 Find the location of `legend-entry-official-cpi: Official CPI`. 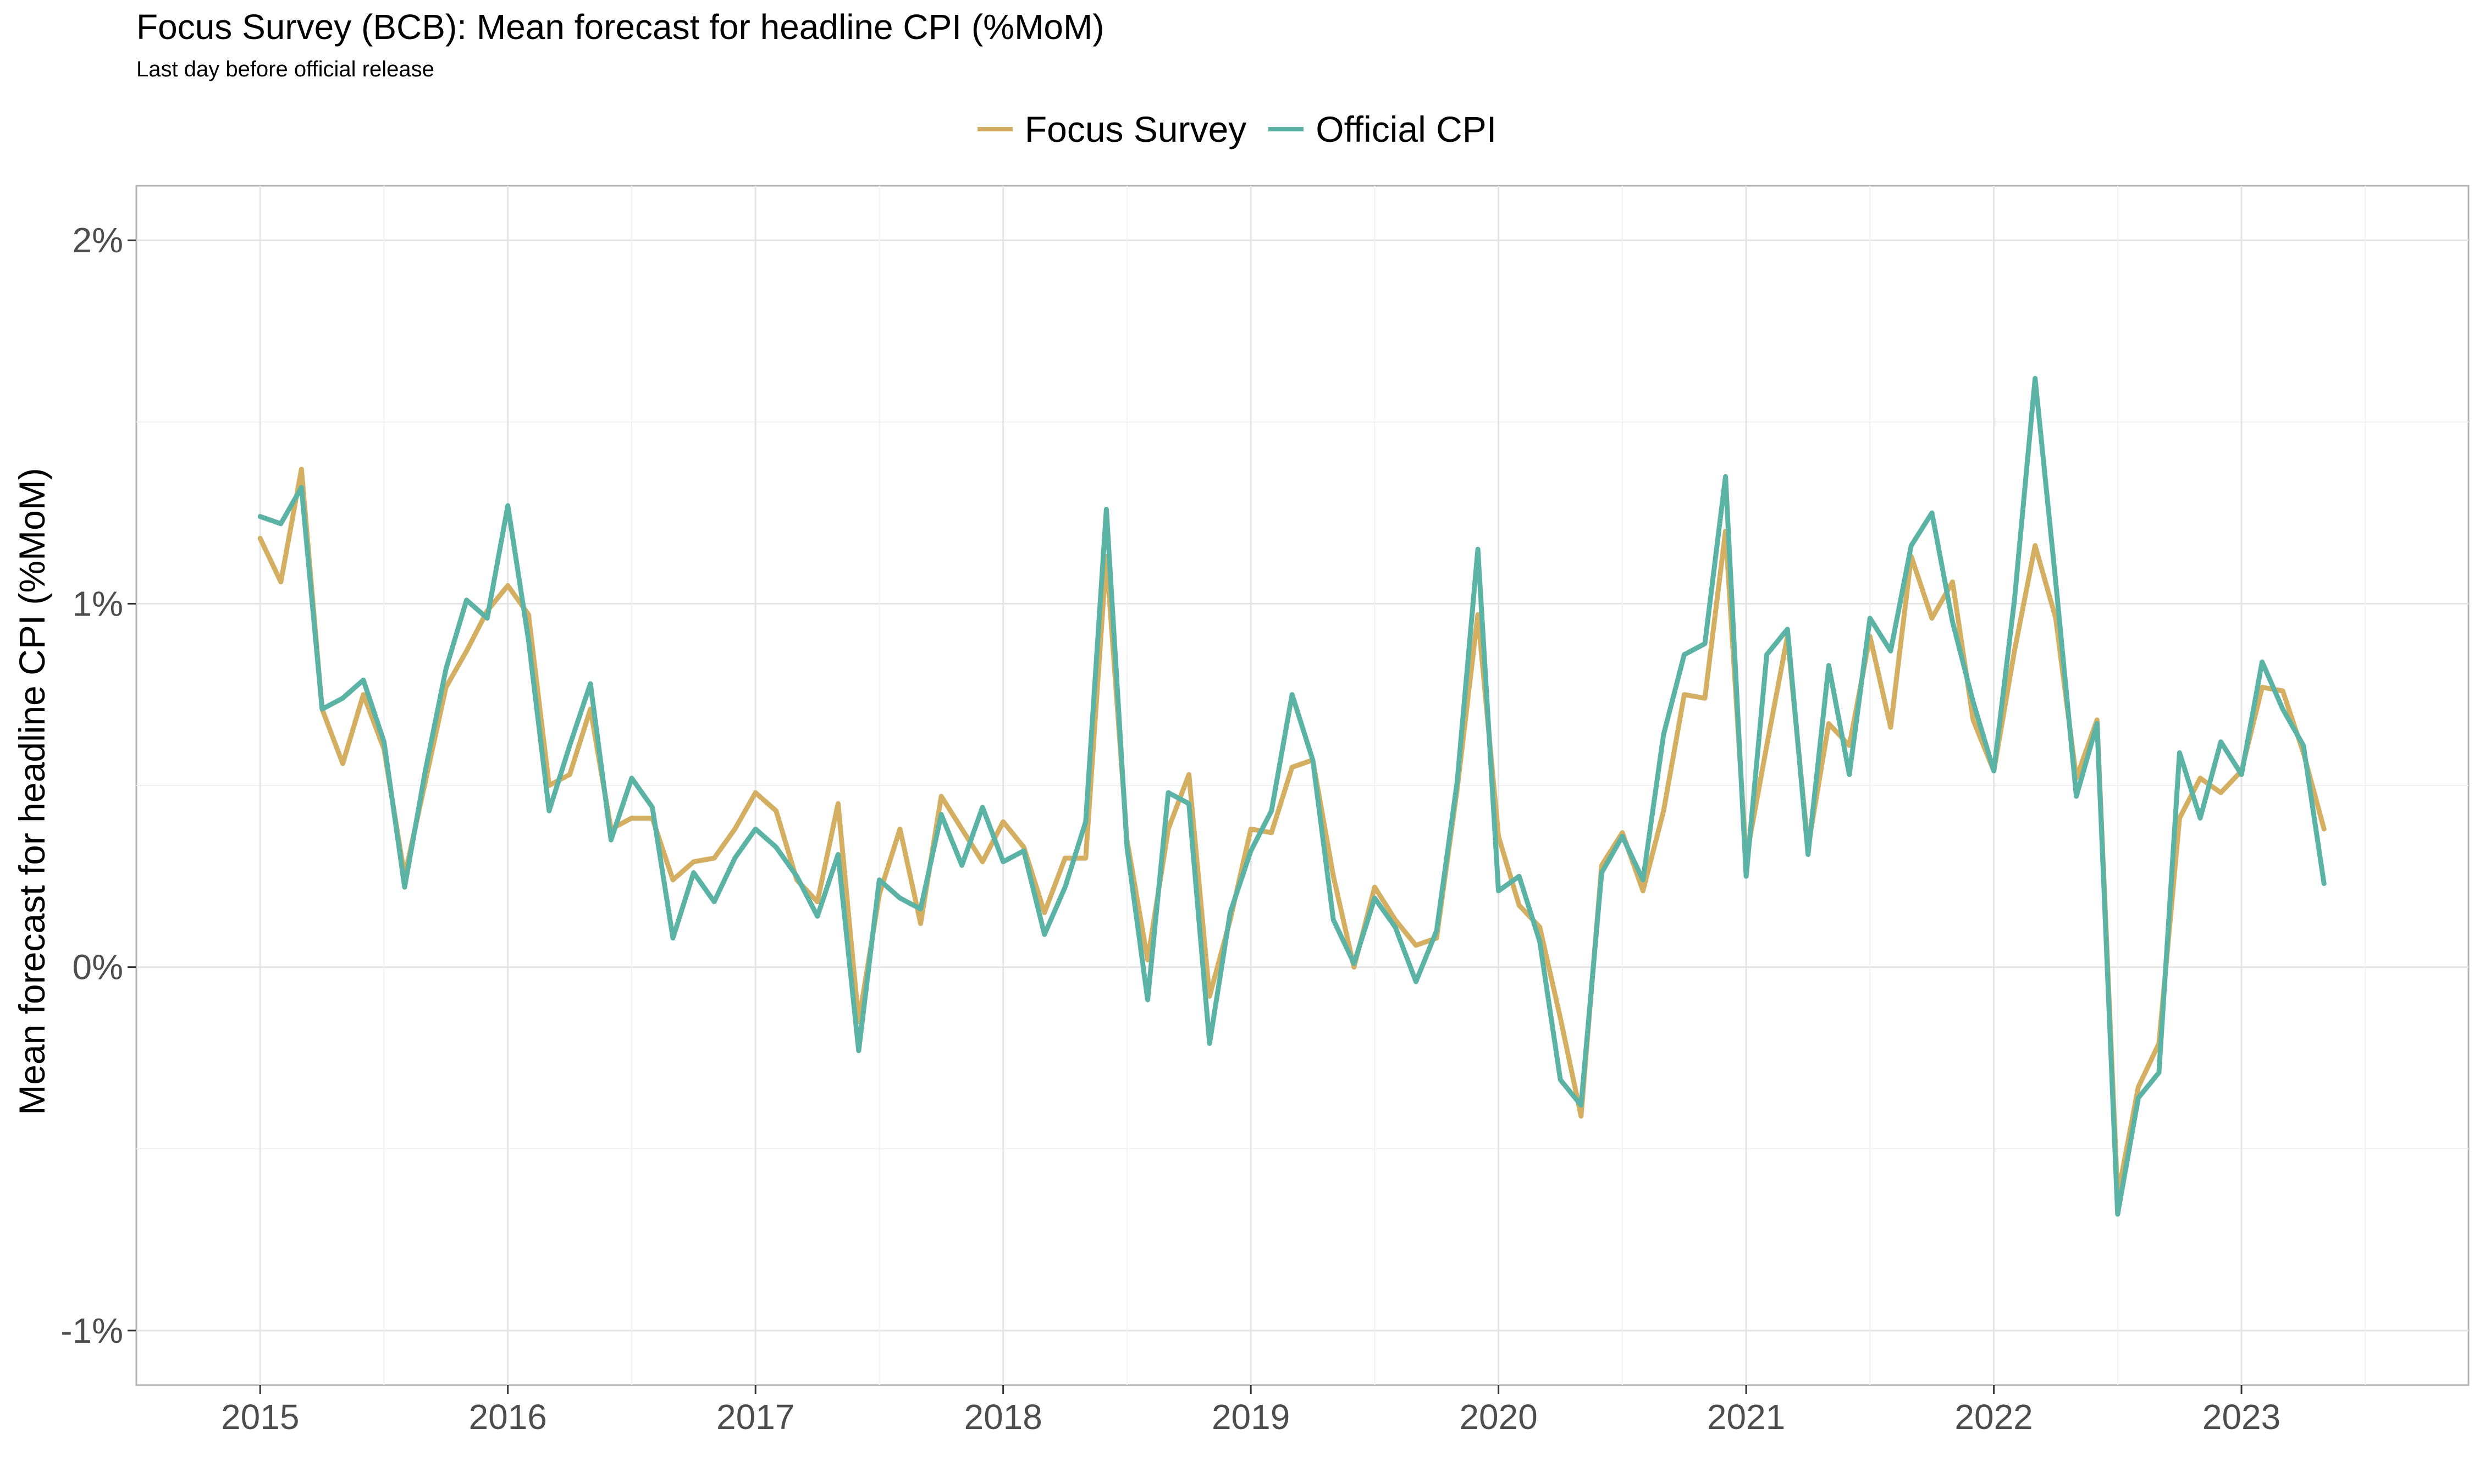

legend-entry-official-cpi: Official CPI is located at coordinates (1382, 129).